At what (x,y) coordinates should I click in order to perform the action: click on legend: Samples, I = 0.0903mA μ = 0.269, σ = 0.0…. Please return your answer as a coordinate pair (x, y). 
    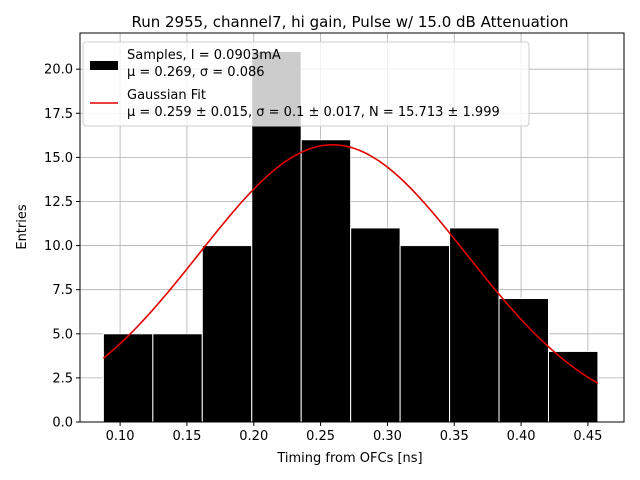
    Looking at the image, I should click on (306, 84).